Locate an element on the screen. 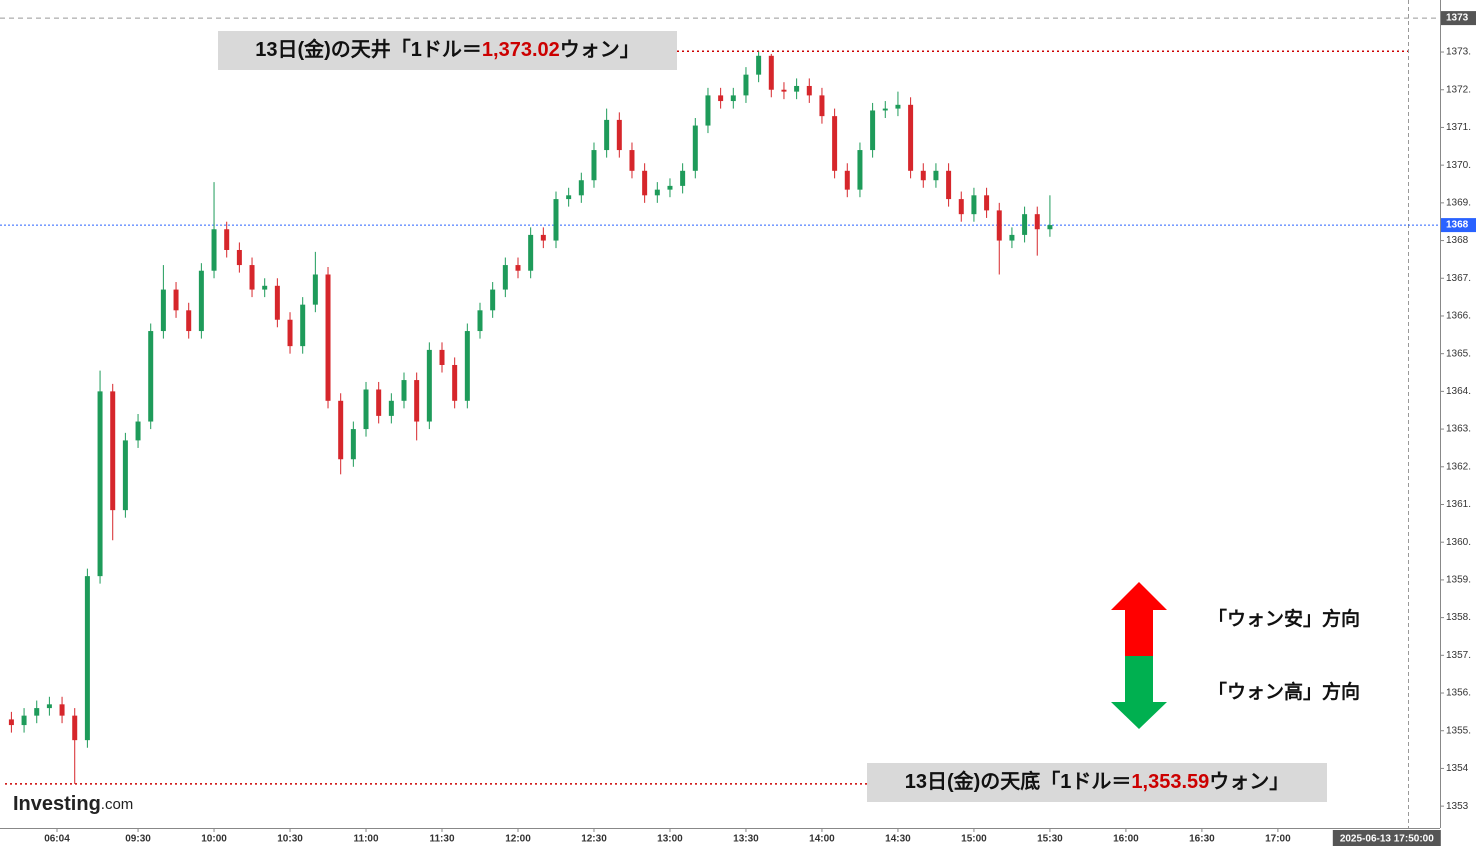 This screenshot has height=846, width=1476. price-marker-label: 1373 is located at coordinates (1457, 18).